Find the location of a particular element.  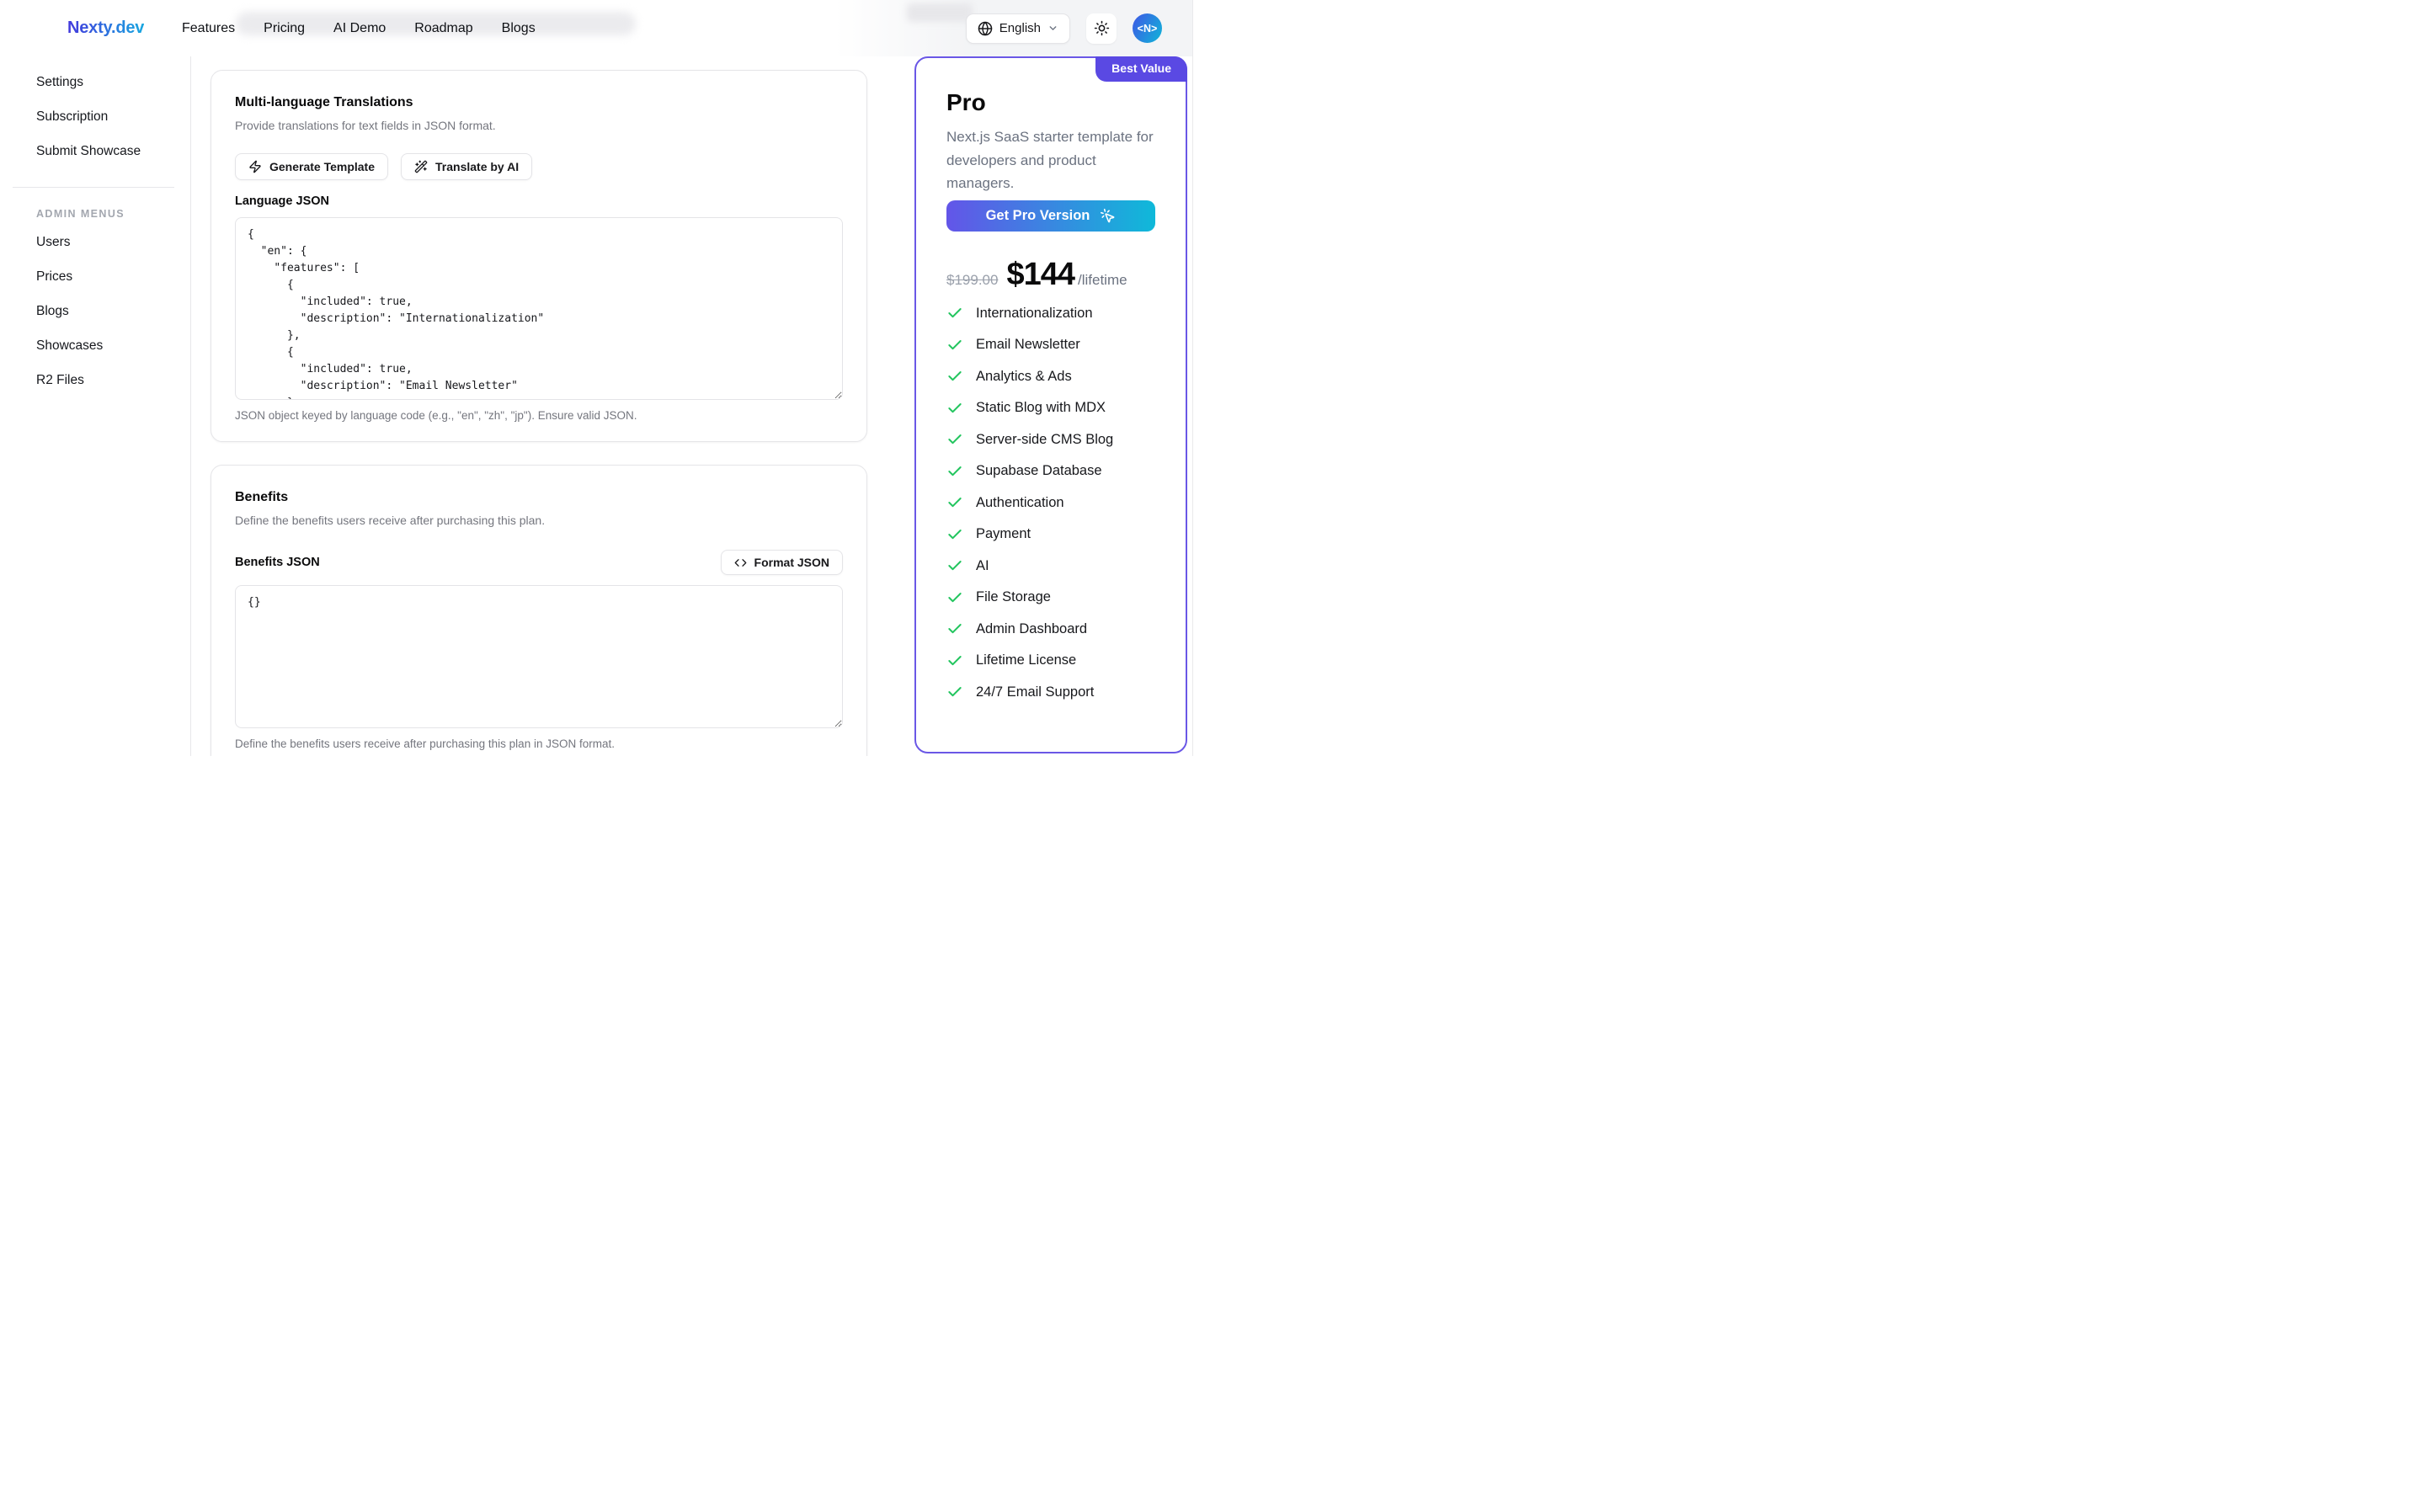

sidebar-item-subscription: Subscription is located at coordinates (72, 117).